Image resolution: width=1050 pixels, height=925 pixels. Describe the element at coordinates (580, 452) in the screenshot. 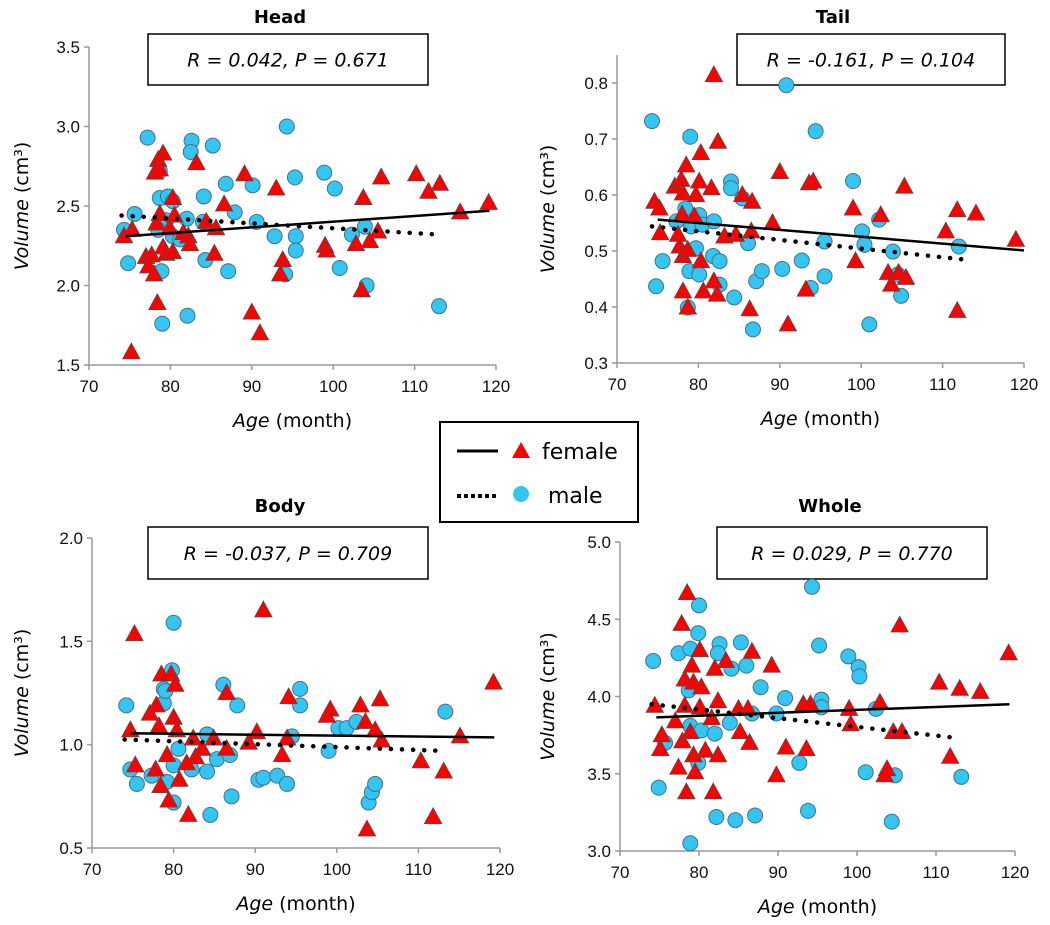

I see `legend-female-label: female` at that location.